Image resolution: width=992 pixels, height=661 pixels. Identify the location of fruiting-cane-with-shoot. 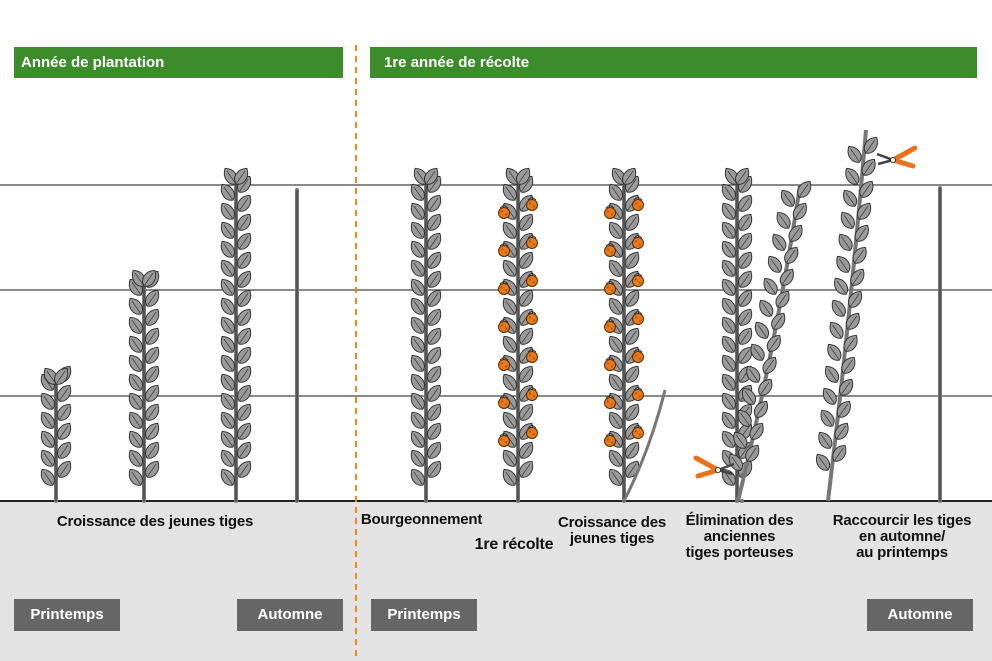
(624, 335).